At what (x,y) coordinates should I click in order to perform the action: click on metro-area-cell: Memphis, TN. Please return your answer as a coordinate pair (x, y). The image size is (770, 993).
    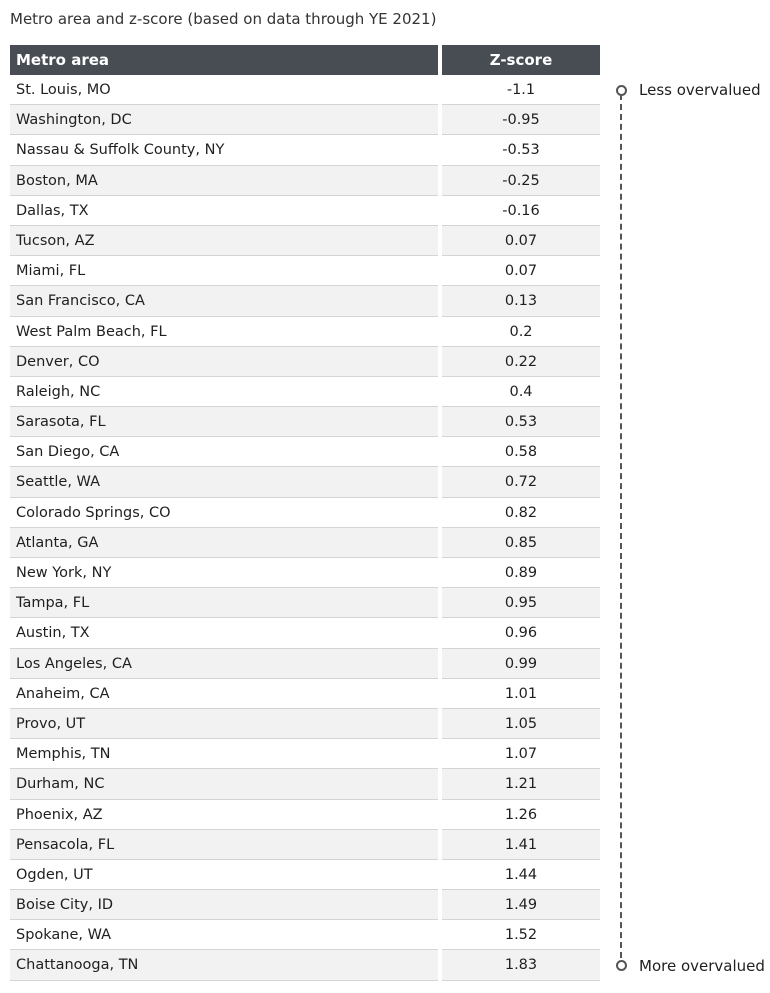
    Looking at the image, I should click on (224, 754).